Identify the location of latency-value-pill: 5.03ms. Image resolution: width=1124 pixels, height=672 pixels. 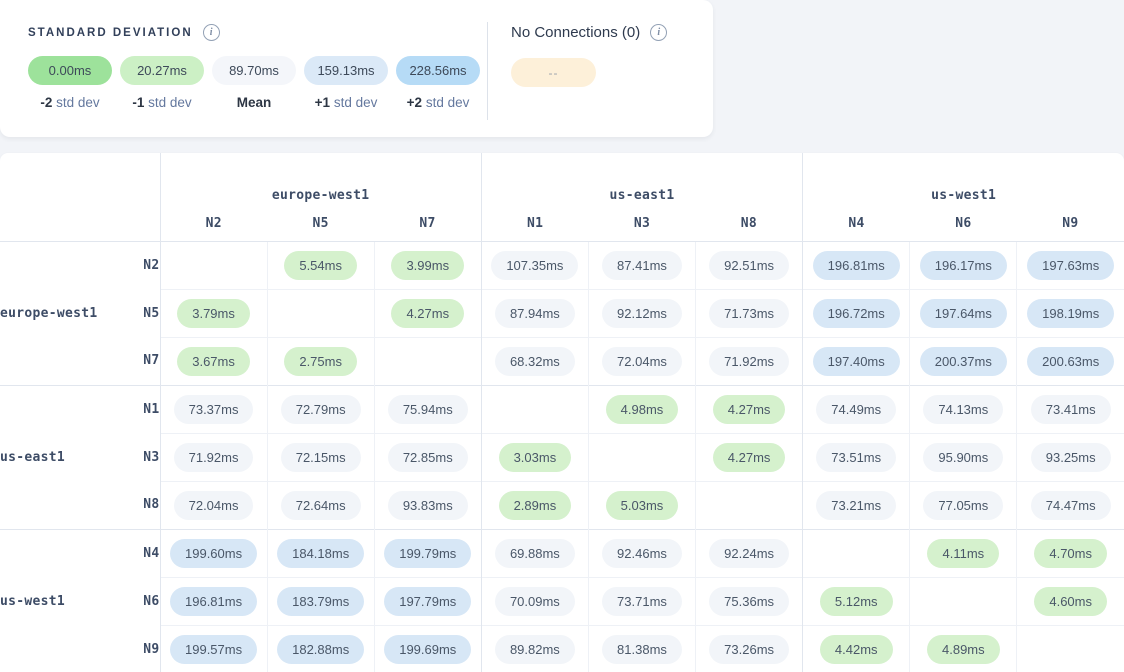
(642, 505).